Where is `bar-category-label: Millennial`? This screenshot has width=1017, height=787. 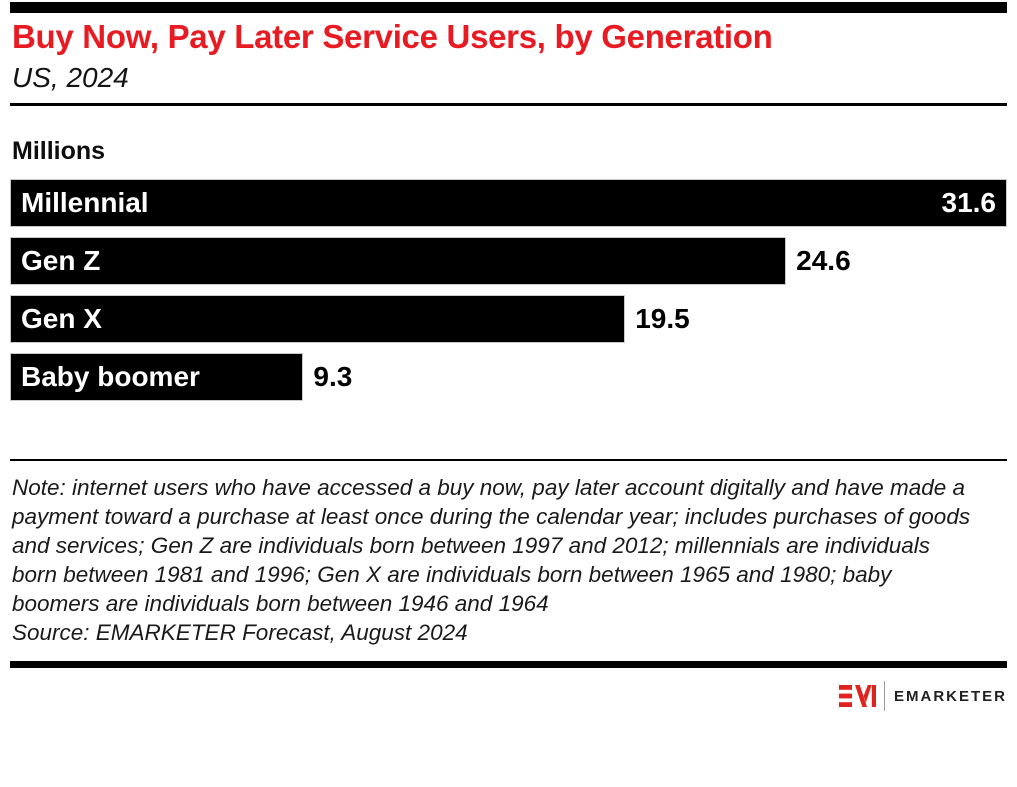 bar-category-label: Millennial is located at coordinates (85, 202).